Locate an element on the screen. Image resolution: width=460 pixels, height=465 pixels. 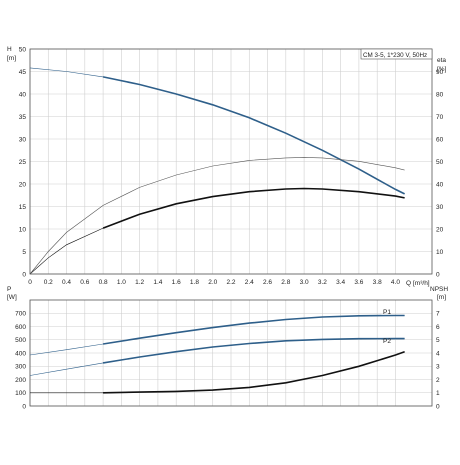
title-box is located at coordinates (396, 54).